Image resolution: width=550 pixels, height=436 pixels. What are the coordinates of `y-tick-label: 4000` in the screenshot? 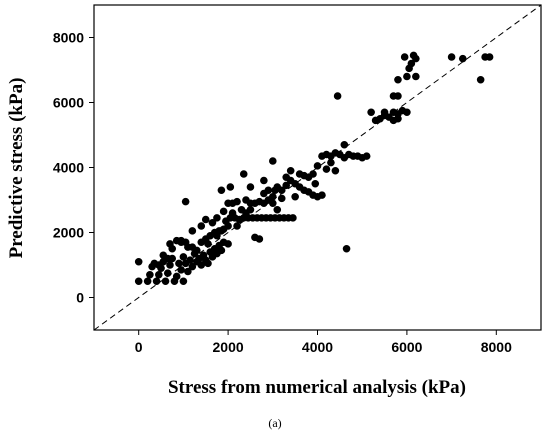 It's located at (68, 168).